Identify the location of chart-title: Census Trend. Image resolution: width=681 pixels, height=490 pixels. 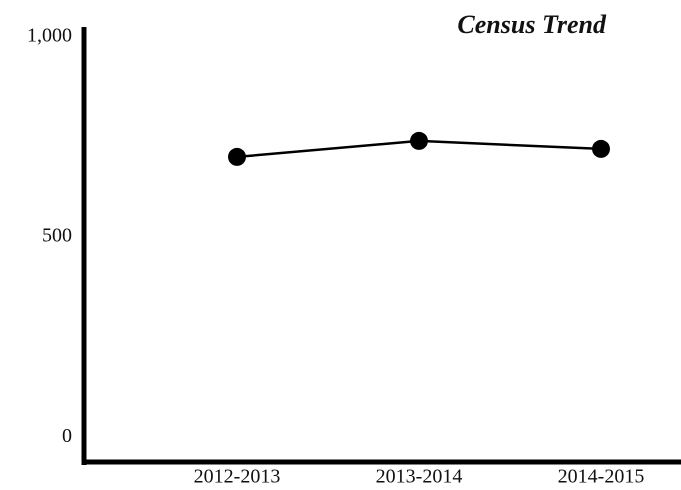
(532, 24).